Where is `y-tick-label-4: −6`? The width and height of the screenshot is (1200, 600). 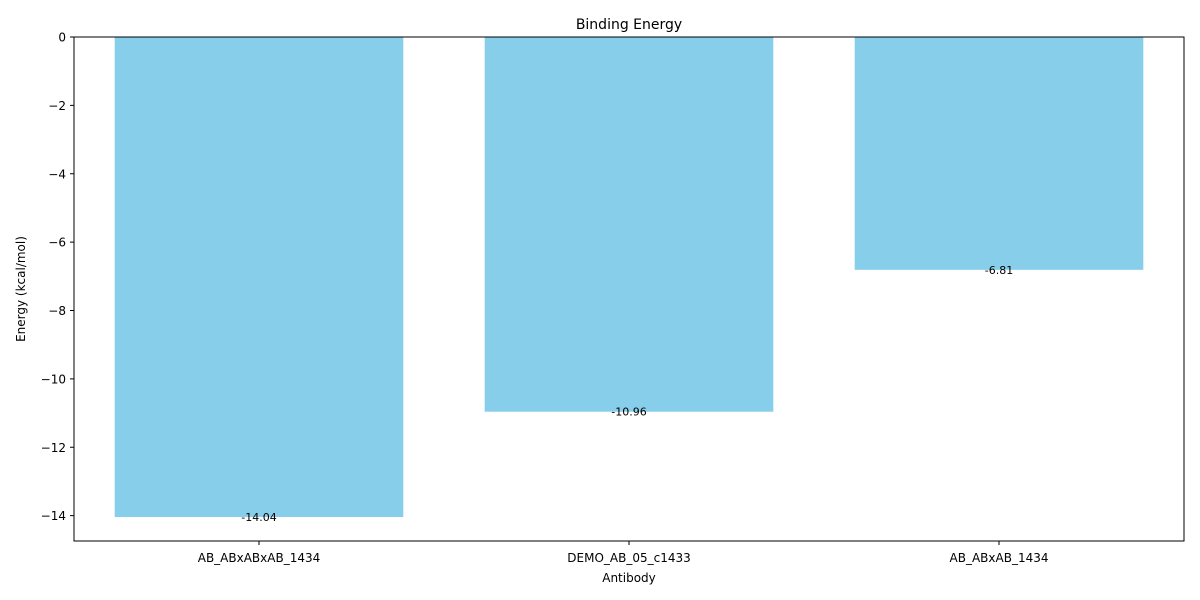 y-tick-label-4: −6 is located at coordinates (57, 243).